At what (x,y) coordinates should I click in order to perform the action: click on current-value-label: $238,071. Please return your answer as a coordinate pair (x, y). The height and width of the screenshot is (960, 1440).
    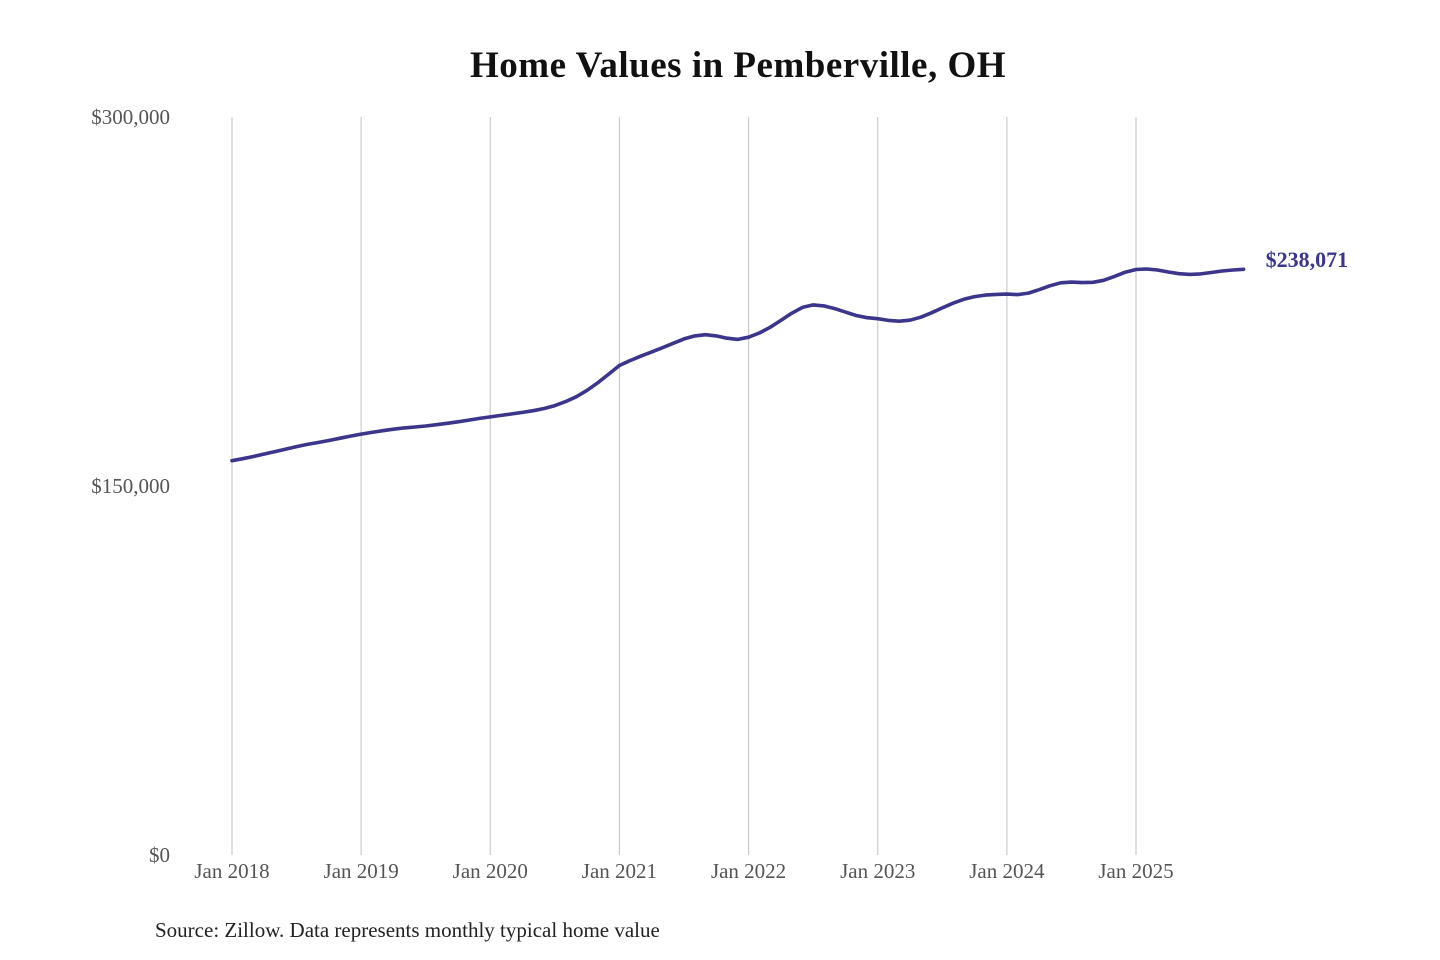
    Looking at the image, I should click on (1307, 260).